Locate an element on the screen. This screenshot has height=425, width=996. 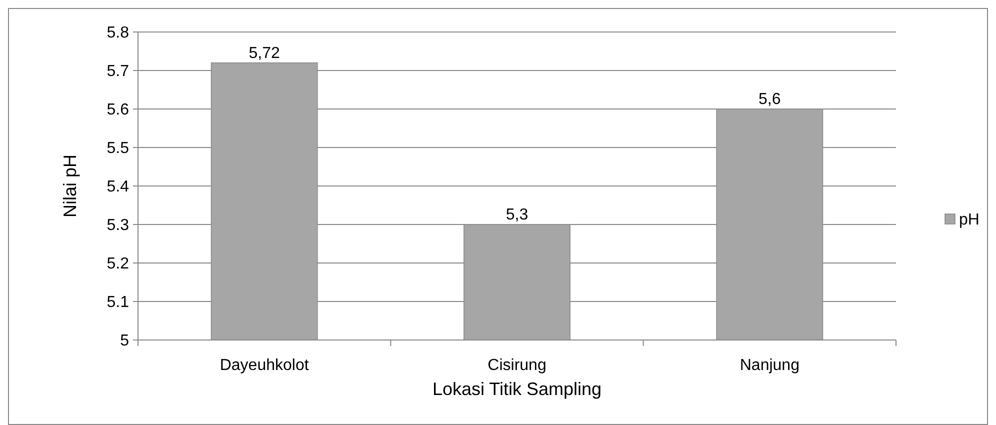
data-label: 5,3 is located at coordinates (517, 215).